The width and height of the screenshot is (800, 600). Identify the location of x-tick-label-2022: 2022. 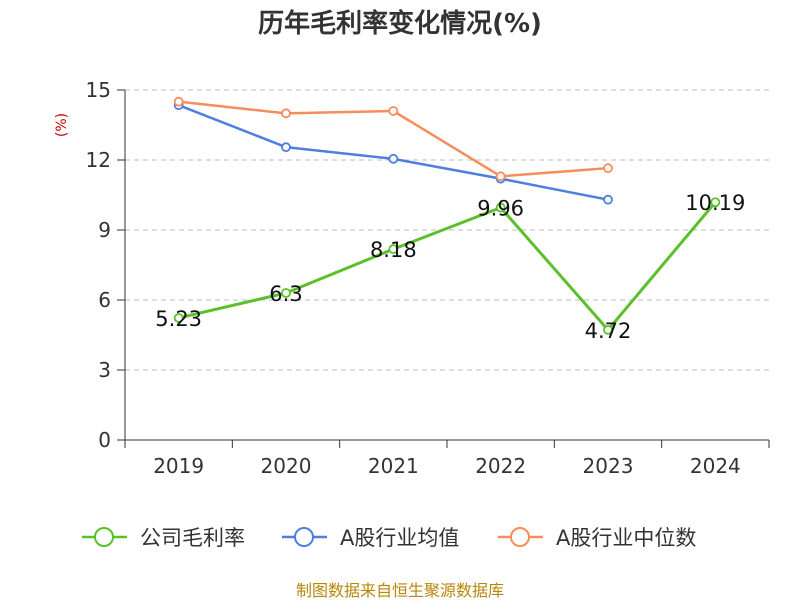
(500, 466).